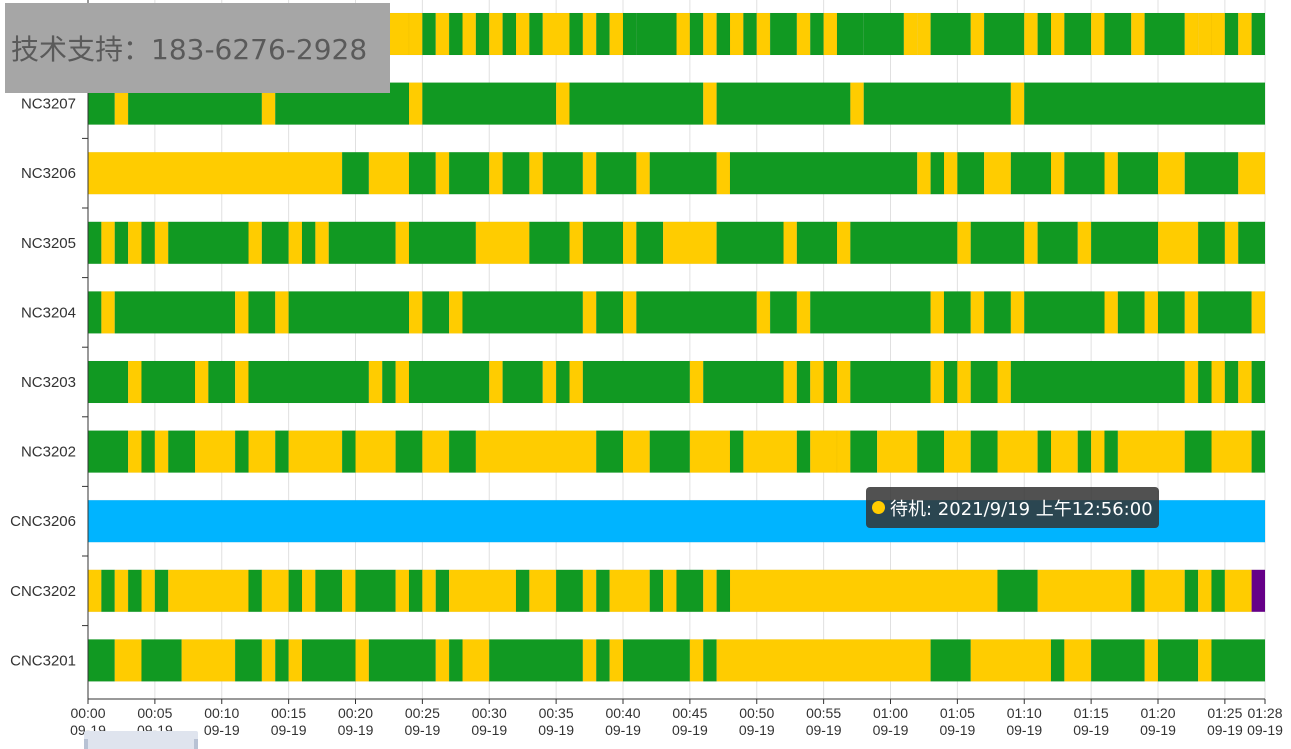 This screenshot has width=1291, height=749. Describe the element at coordinates (221, 713) in the screenshot. I see `x-tick-label-time: 00:10` at that location.